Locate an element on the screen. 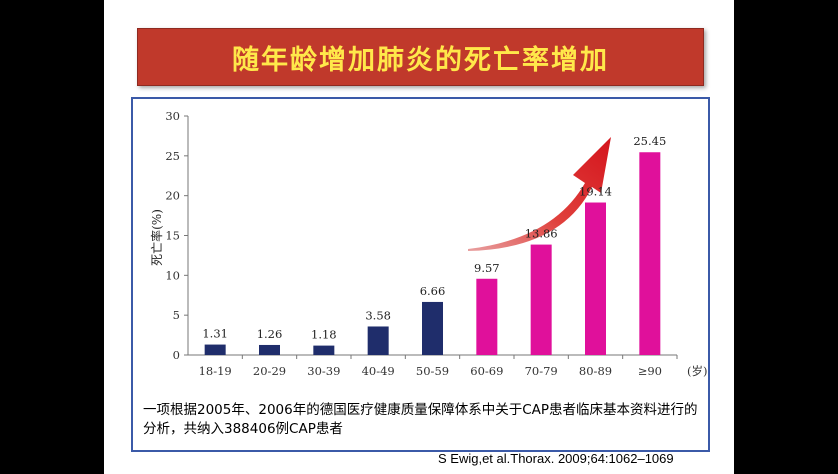 This screenshot has width=838, height=474. data-label: 3.58 is located at coordinates (378, 315).